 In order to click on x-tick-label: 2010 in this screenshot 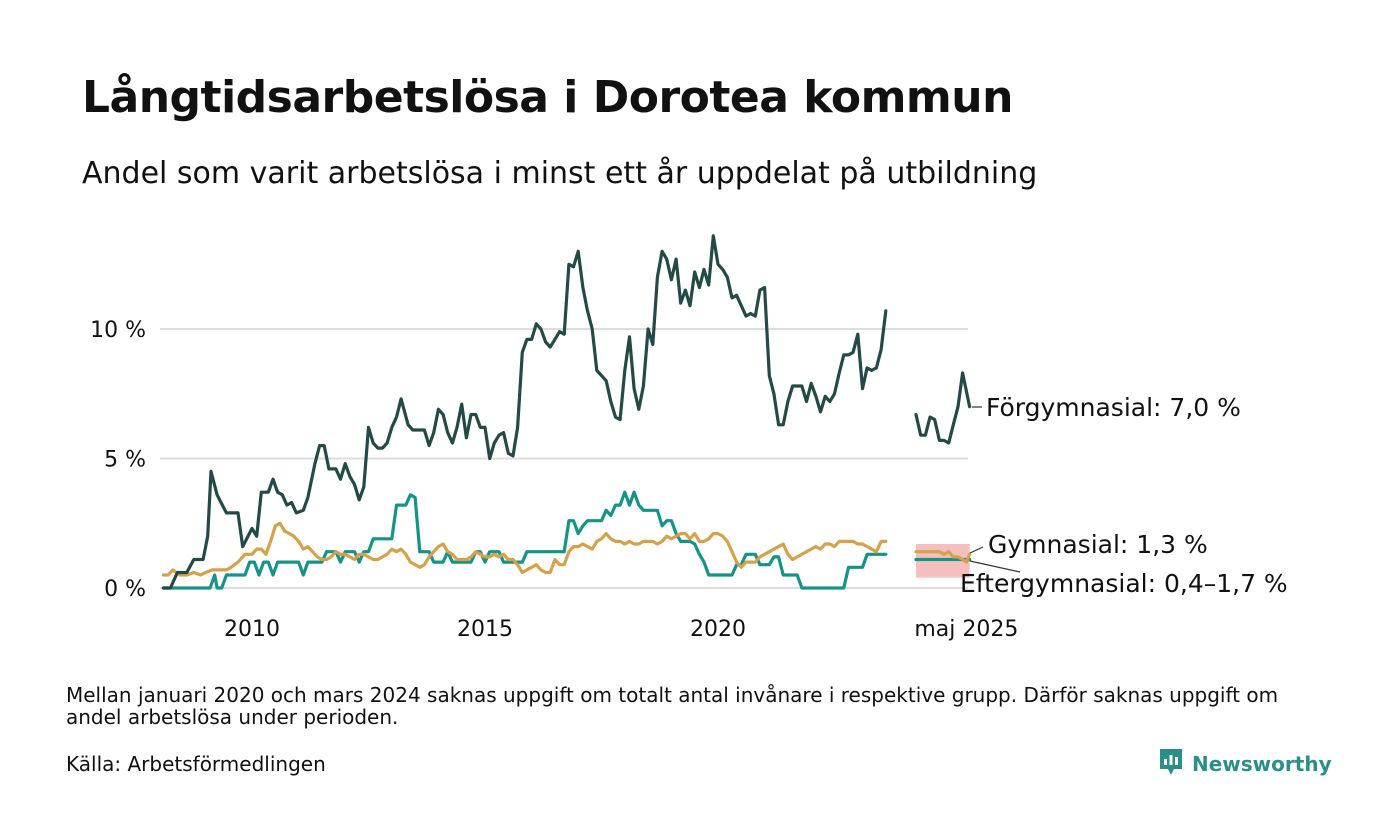, I will do `click(252, 629)`.